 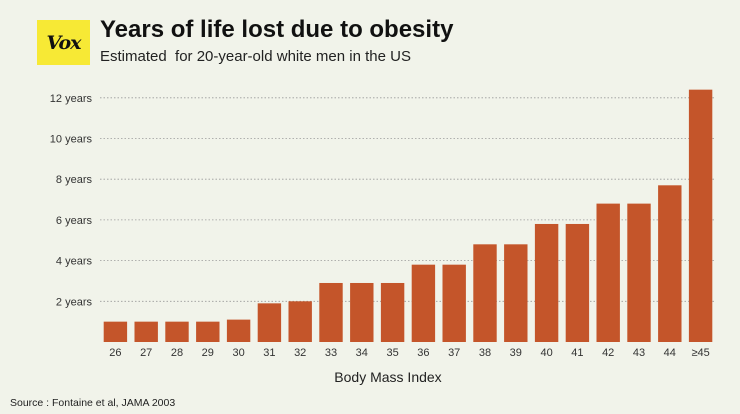 What do you see at coordinates (387, 377) in the screenshot?
I see `x-axis-label: Body Mass Index` at bounding box center [387, 377].